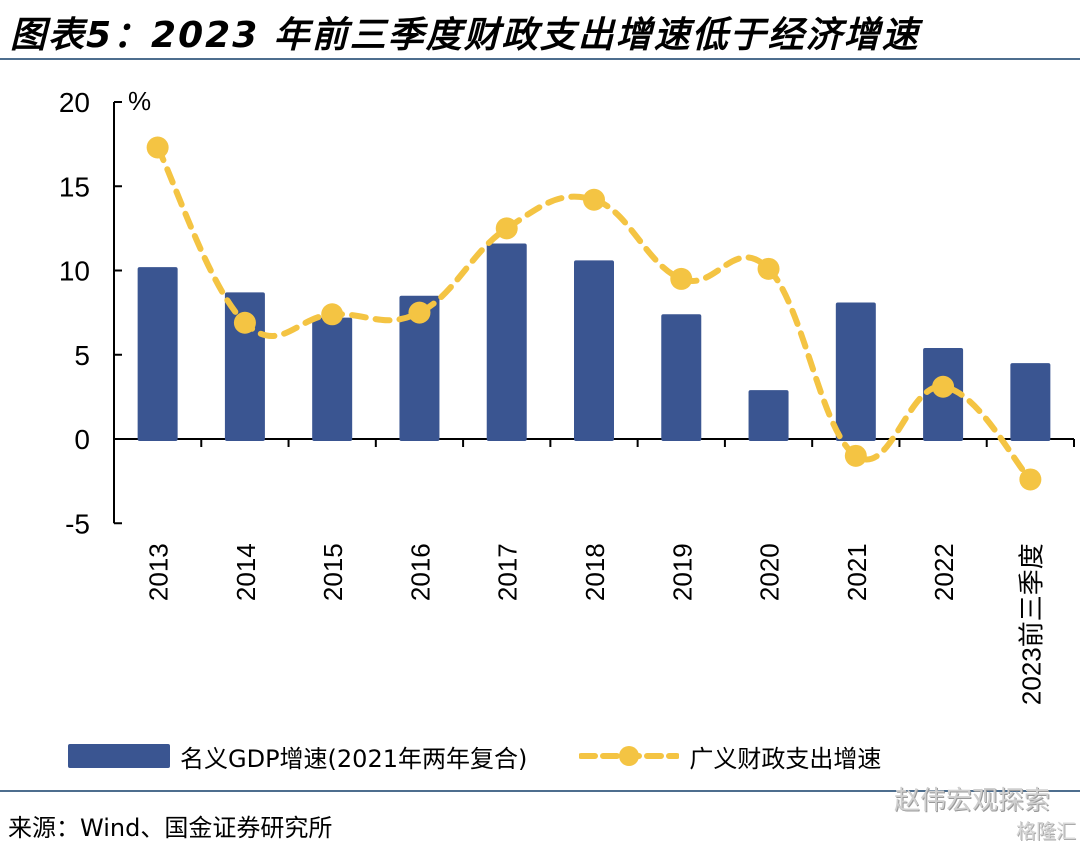 This screenshot has height=847, width=1080. What do you see at coordinates (1046, 831) in the screenshot?
I see `watermark-logo: 格隆汇` at bounding box center [1046, 831].